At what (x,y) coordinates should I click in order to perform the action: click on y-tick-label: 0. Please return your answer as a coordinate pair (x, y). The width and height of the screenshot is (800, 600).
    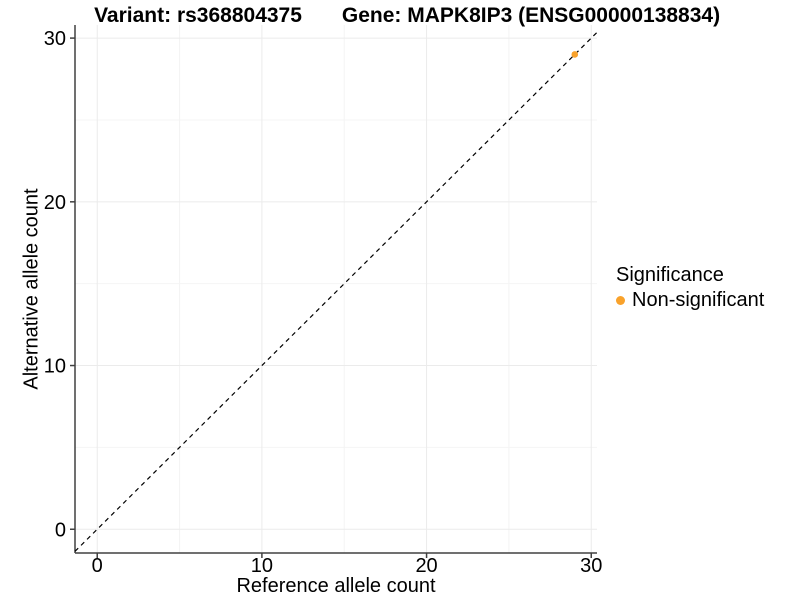
    Looking at the image, I should click on (60, 530).